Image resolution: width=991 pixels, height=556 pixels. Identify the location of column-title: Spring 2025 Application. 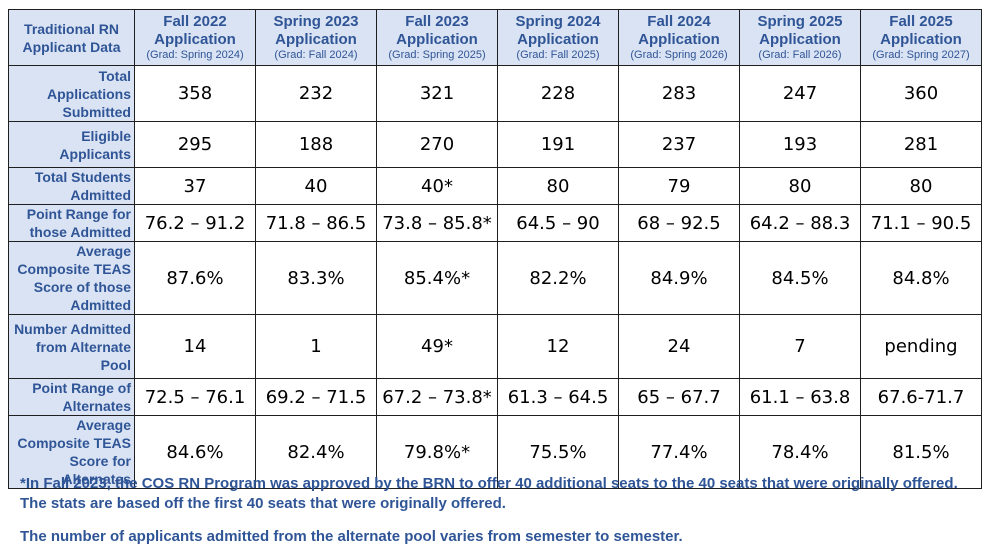
(800, 30).